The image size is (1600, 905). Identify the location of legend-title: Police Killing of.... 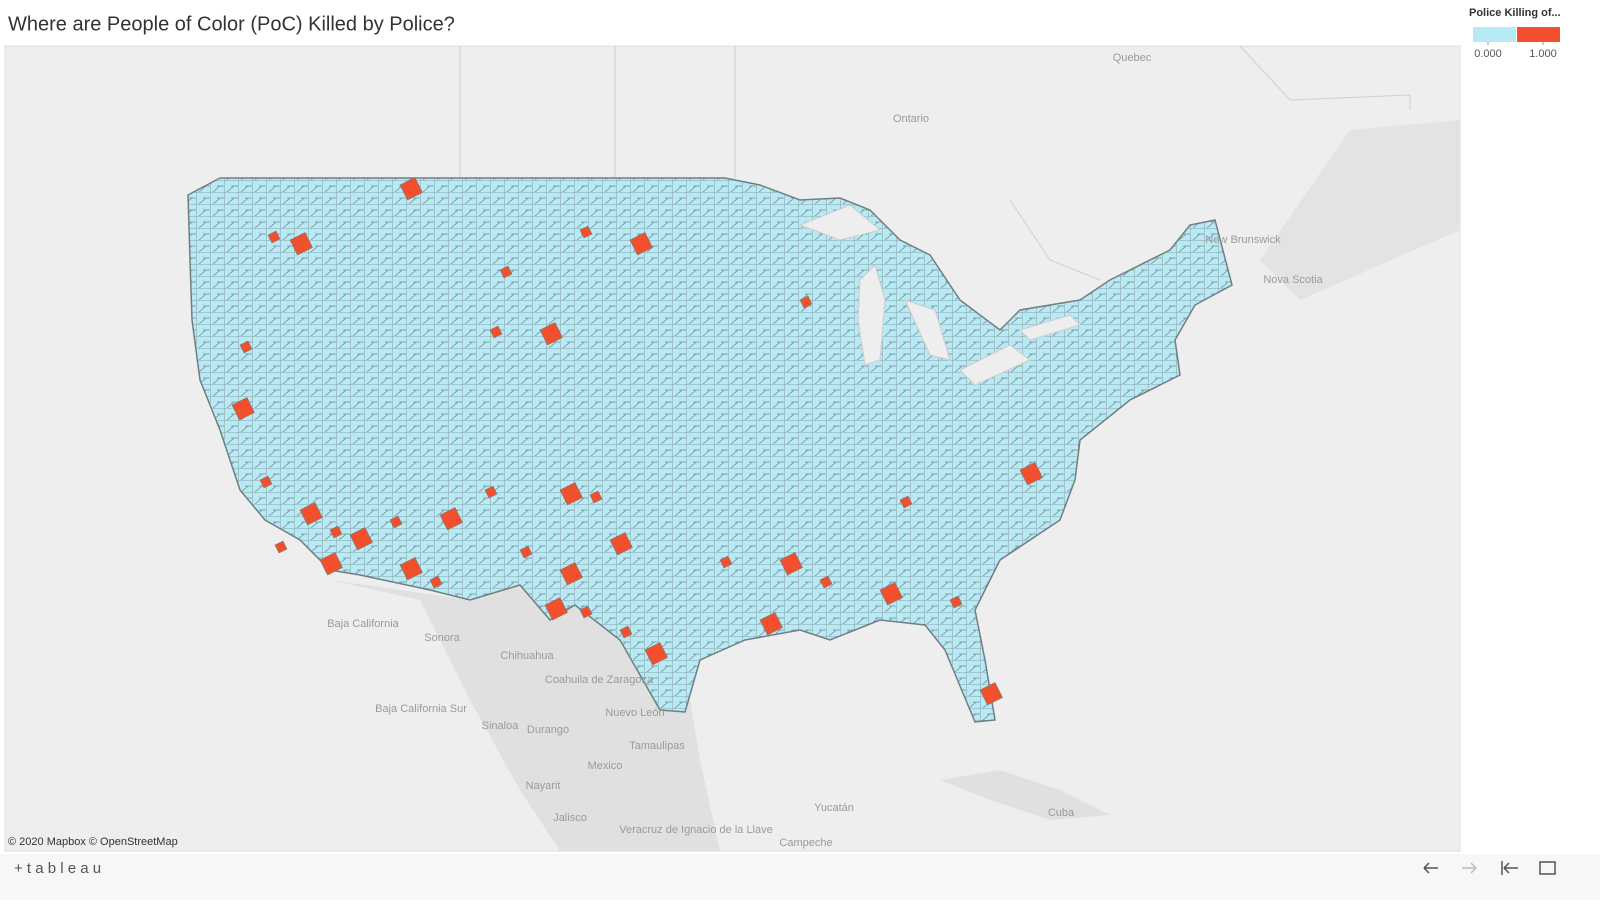
(1515, 13).